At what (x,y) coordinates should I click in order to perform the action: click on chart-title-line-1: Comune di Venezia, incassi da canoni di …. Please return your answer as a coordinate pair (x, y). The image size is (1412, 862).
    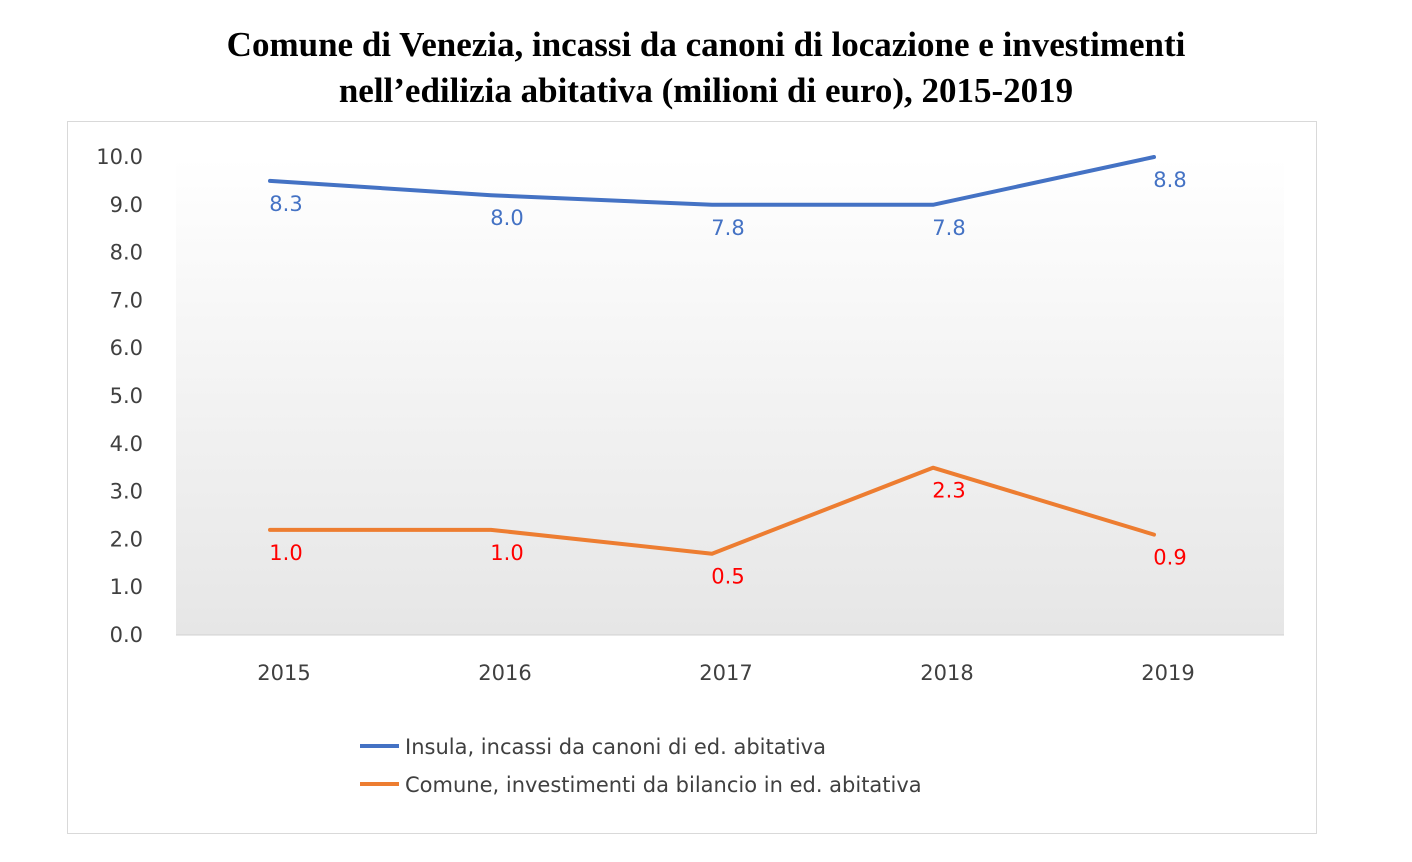
    Looking at the image, I should click on (706, 44).